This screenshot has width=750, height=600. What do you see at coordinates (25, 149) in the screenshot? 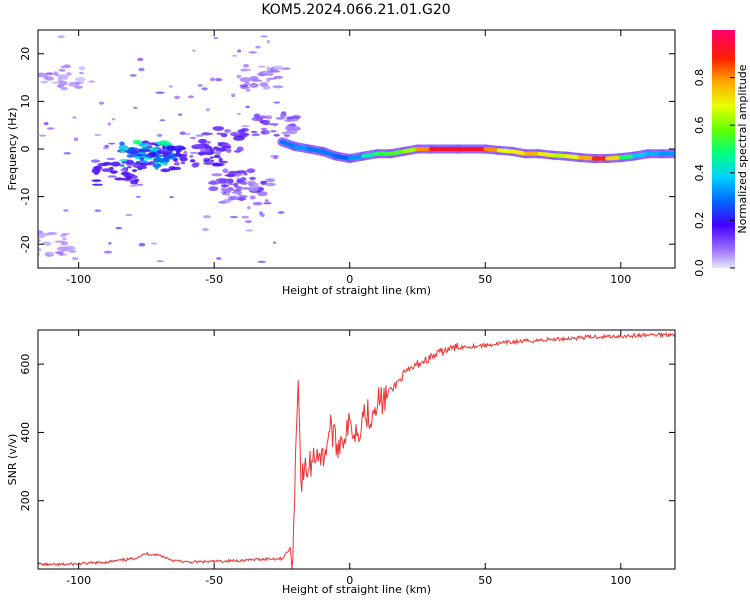
I see `spectrogram-y-tick-label: 0` at bounding box center [25, 149].